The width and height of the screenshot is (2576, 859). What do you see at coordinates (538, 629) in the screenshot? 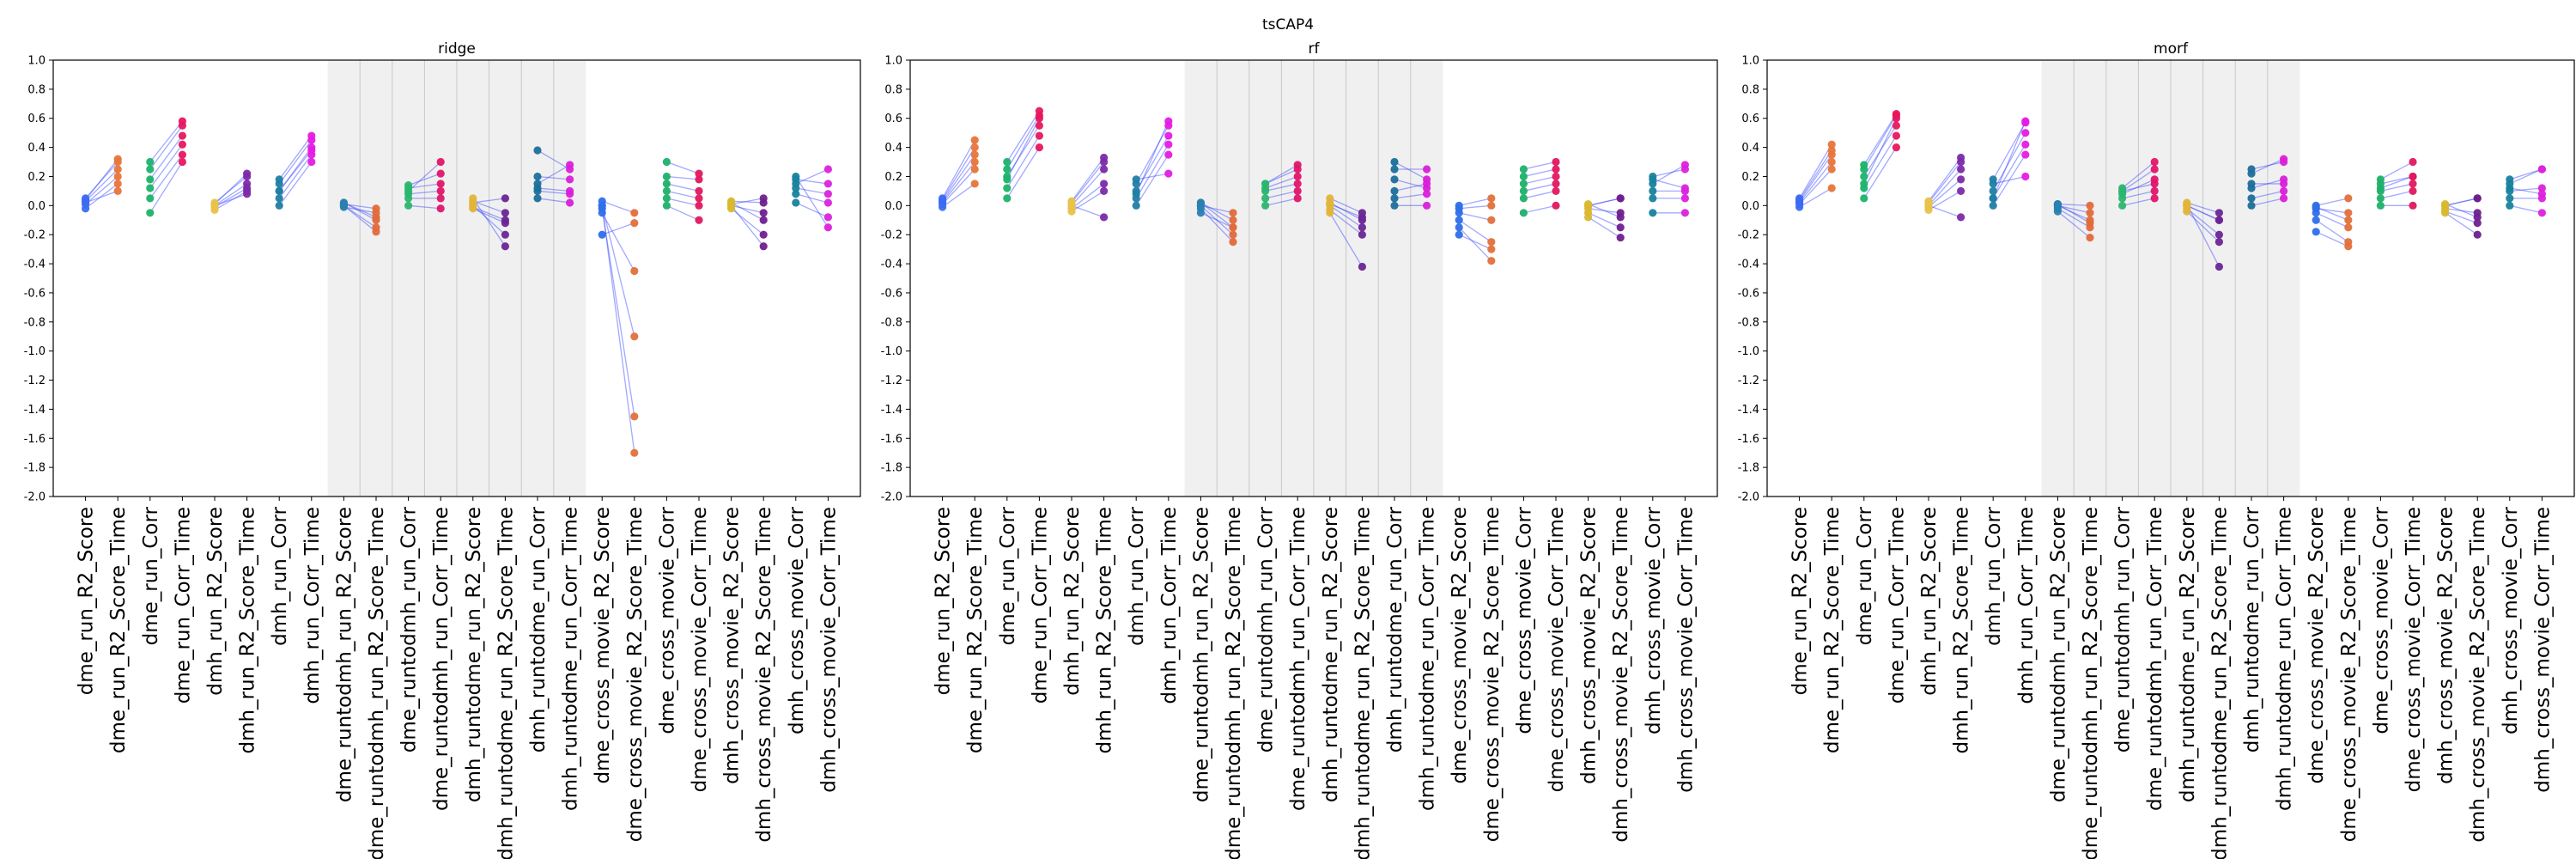
I see `x-tick-label: dmh_runtodme_run_Corr` at bounding box center [538, 629].